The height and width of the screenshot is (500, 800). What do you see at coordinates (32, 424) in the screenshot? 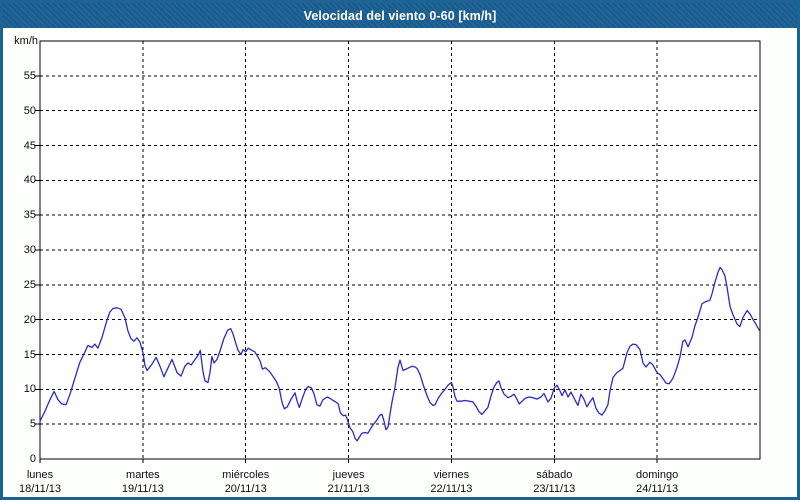
I see `y-tick-label: 5` at bounding box center [32, 424].